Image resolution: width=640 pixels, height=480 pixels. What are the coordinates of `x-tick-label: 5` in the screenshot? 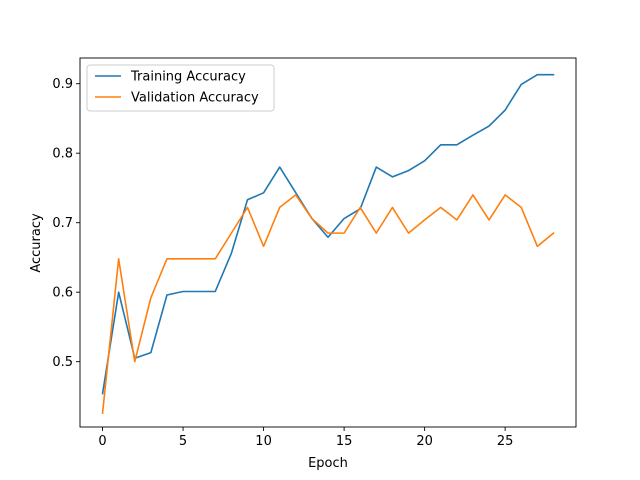 It's located at (183, 441).